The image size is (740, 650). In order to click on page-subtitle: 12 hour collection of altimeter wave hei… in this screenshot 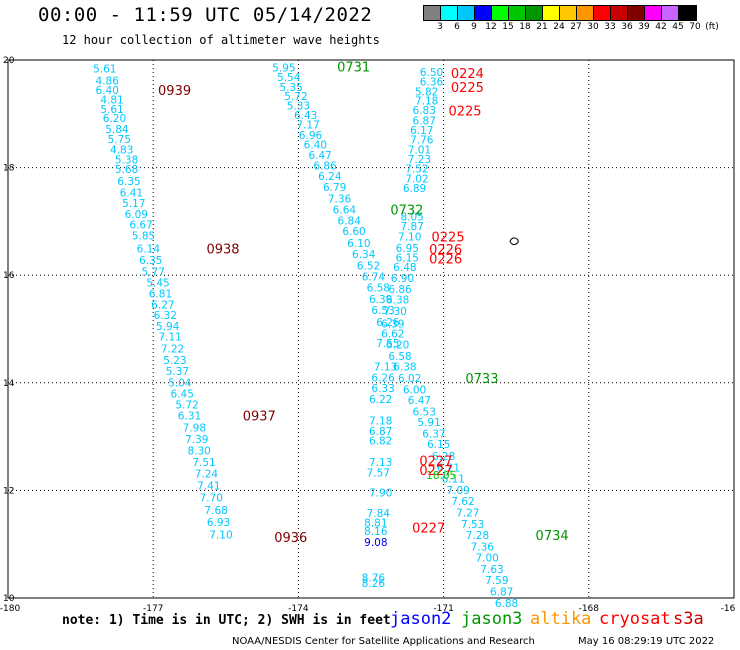, I will do `click(221, 40)`.